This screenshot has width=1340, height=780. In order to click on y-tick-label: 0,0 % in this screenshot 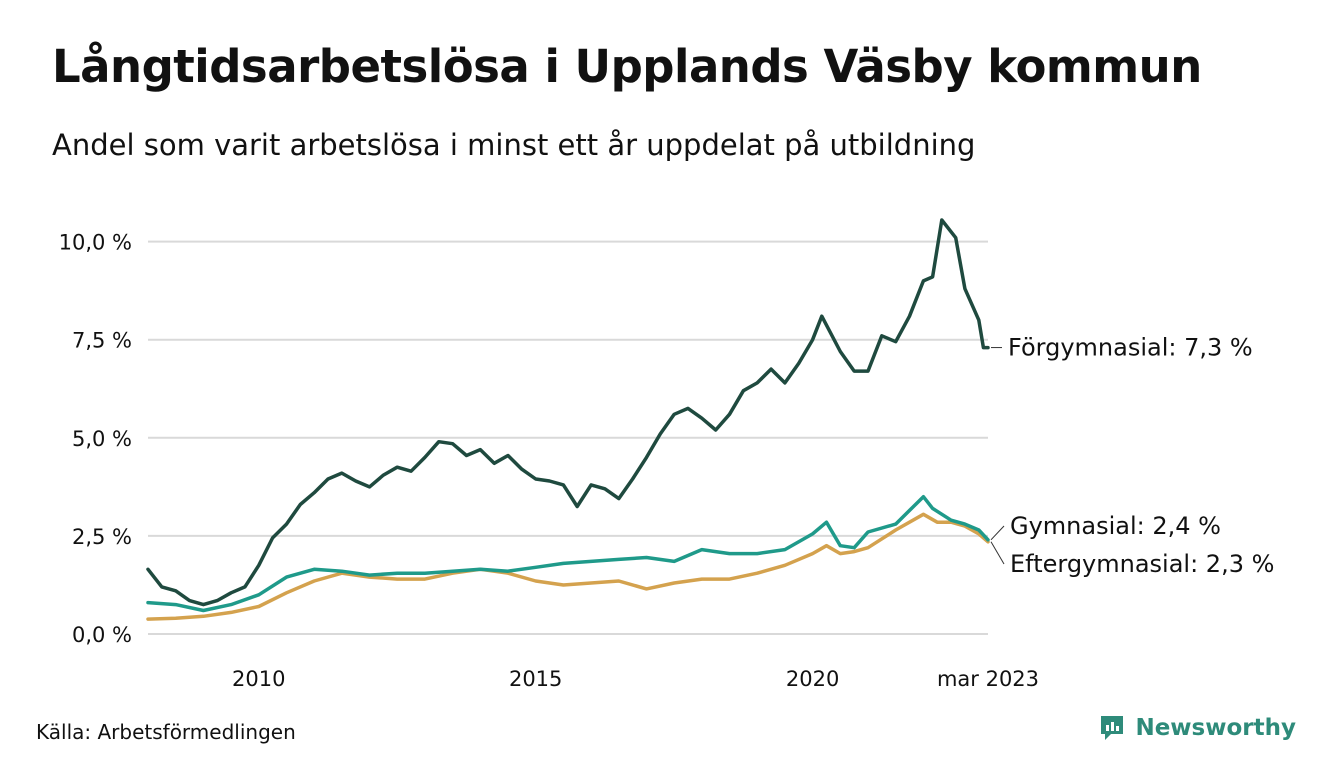, I will do `click(102, 635)`.